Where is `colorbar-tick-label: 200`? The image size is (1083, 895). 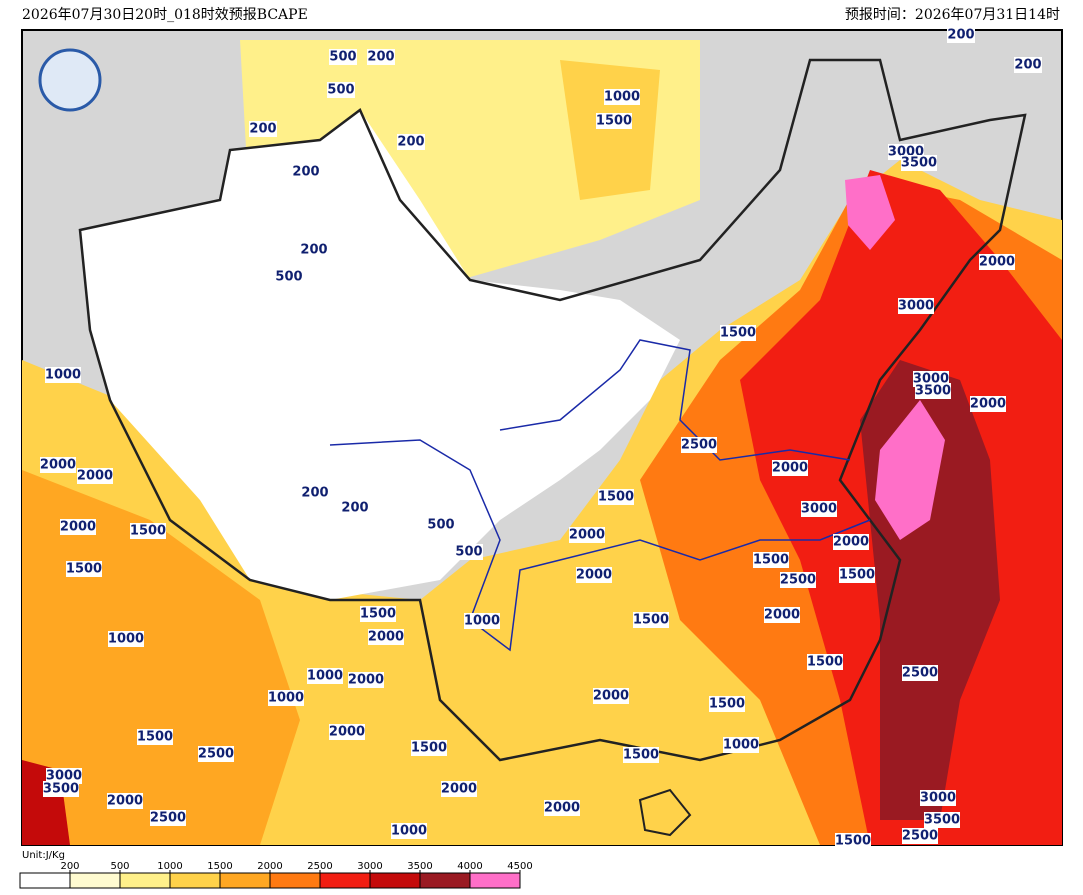
colorbar-tick-label: 200 is located at coordinates (69, 866).